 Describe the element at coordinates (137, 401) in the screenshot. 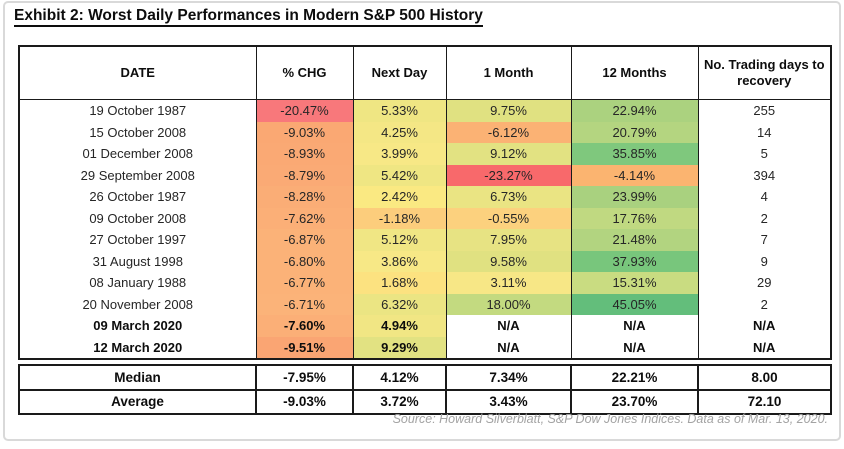

I see `summary-label: Average` at that location.